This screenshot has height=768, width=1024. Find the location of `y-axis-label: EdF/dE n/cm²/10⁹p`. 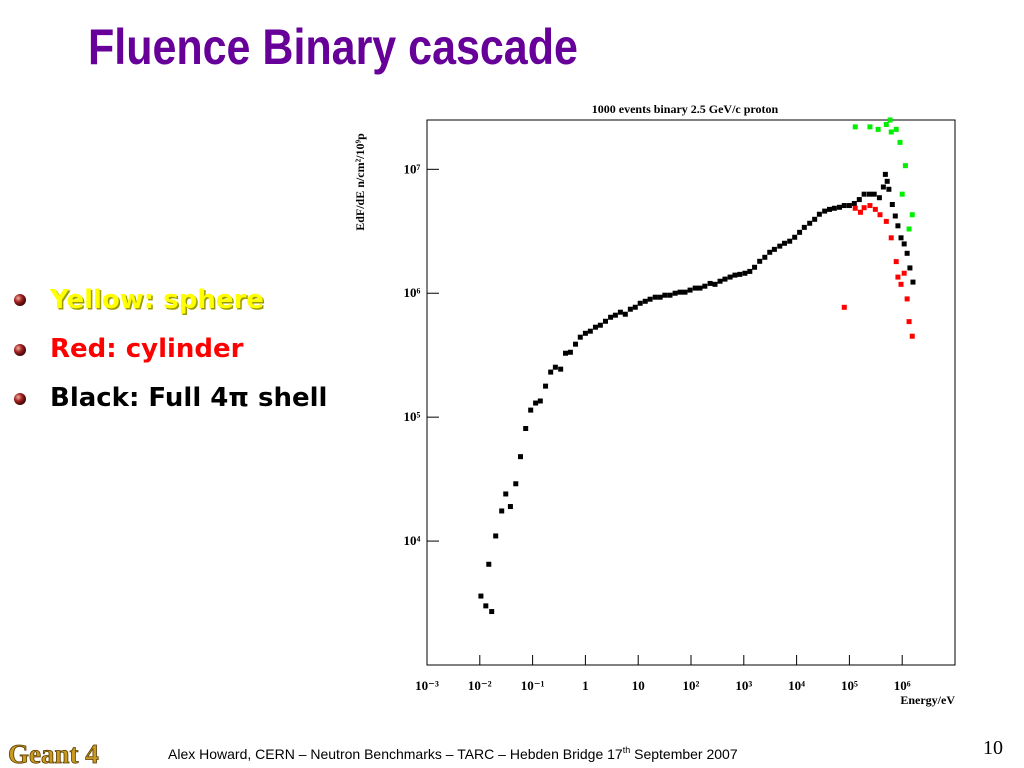

y-axis-label: EdF/dE n/cm²/10⁹p is located at coordinates (360, 182).